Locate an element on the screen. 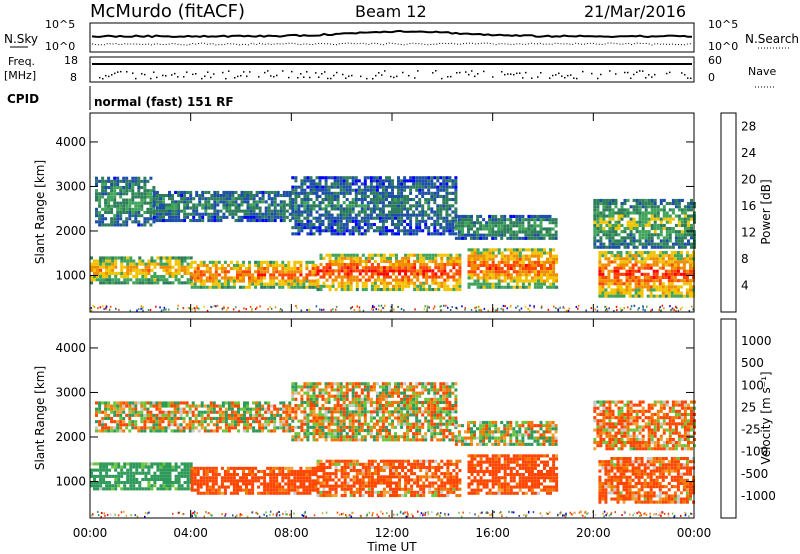  power-colorbar-tick: 8 is located at coordinates (745, 259).